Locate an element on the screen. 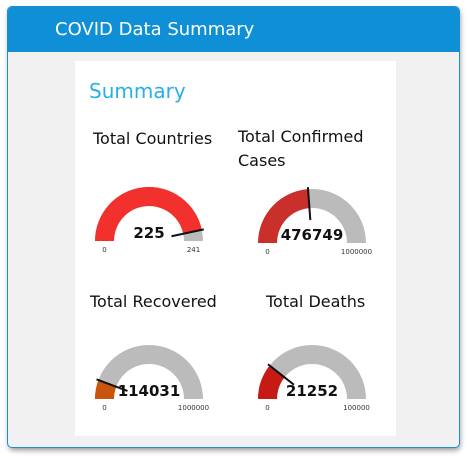  gauge-recovered: 114031 0 1000000 is located at coordinates (152, 378).